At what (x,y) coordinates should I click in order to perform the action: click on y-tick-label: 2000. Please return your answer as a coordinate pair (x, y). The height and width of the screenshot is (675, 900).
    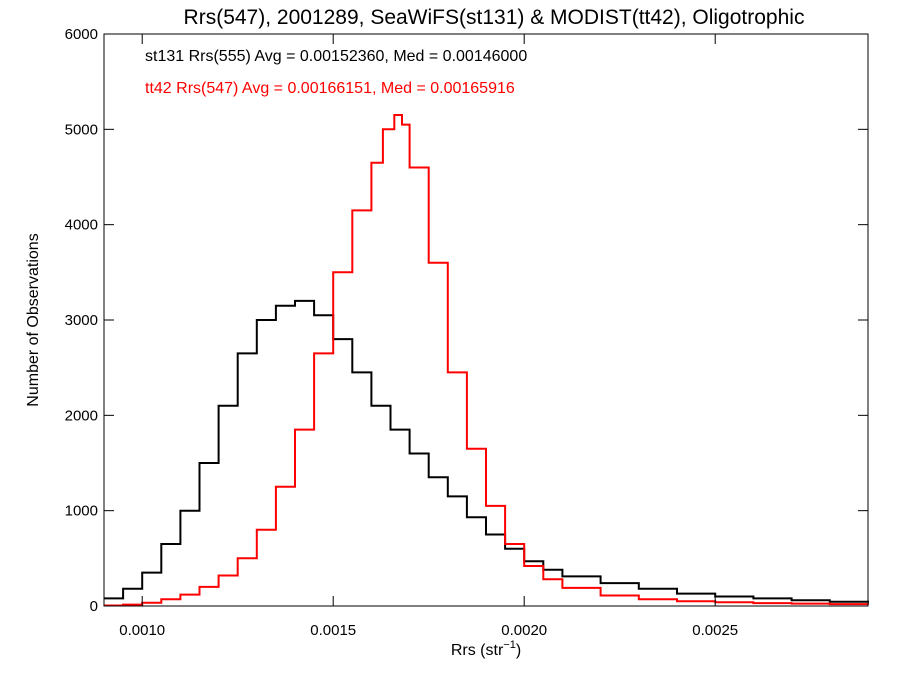
    Looking at the image, I should click on (81, 415).